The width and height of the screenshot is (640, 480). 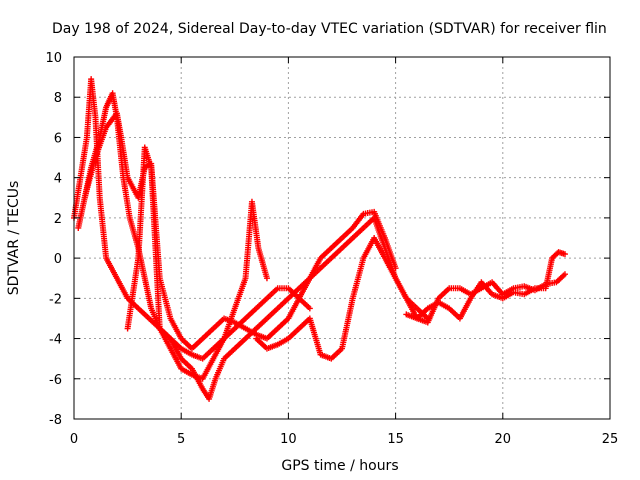 What do you see at coordinates (288, 439) in the screenshot?
I see `x-tick-label: 10` at bounding box center [288, 439].